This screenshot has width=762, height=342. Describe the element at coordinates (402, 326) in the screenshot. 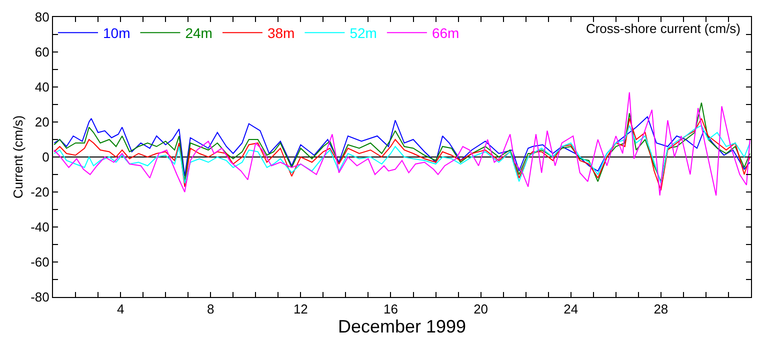

I see `x-axis-title: December 1999` at that location.